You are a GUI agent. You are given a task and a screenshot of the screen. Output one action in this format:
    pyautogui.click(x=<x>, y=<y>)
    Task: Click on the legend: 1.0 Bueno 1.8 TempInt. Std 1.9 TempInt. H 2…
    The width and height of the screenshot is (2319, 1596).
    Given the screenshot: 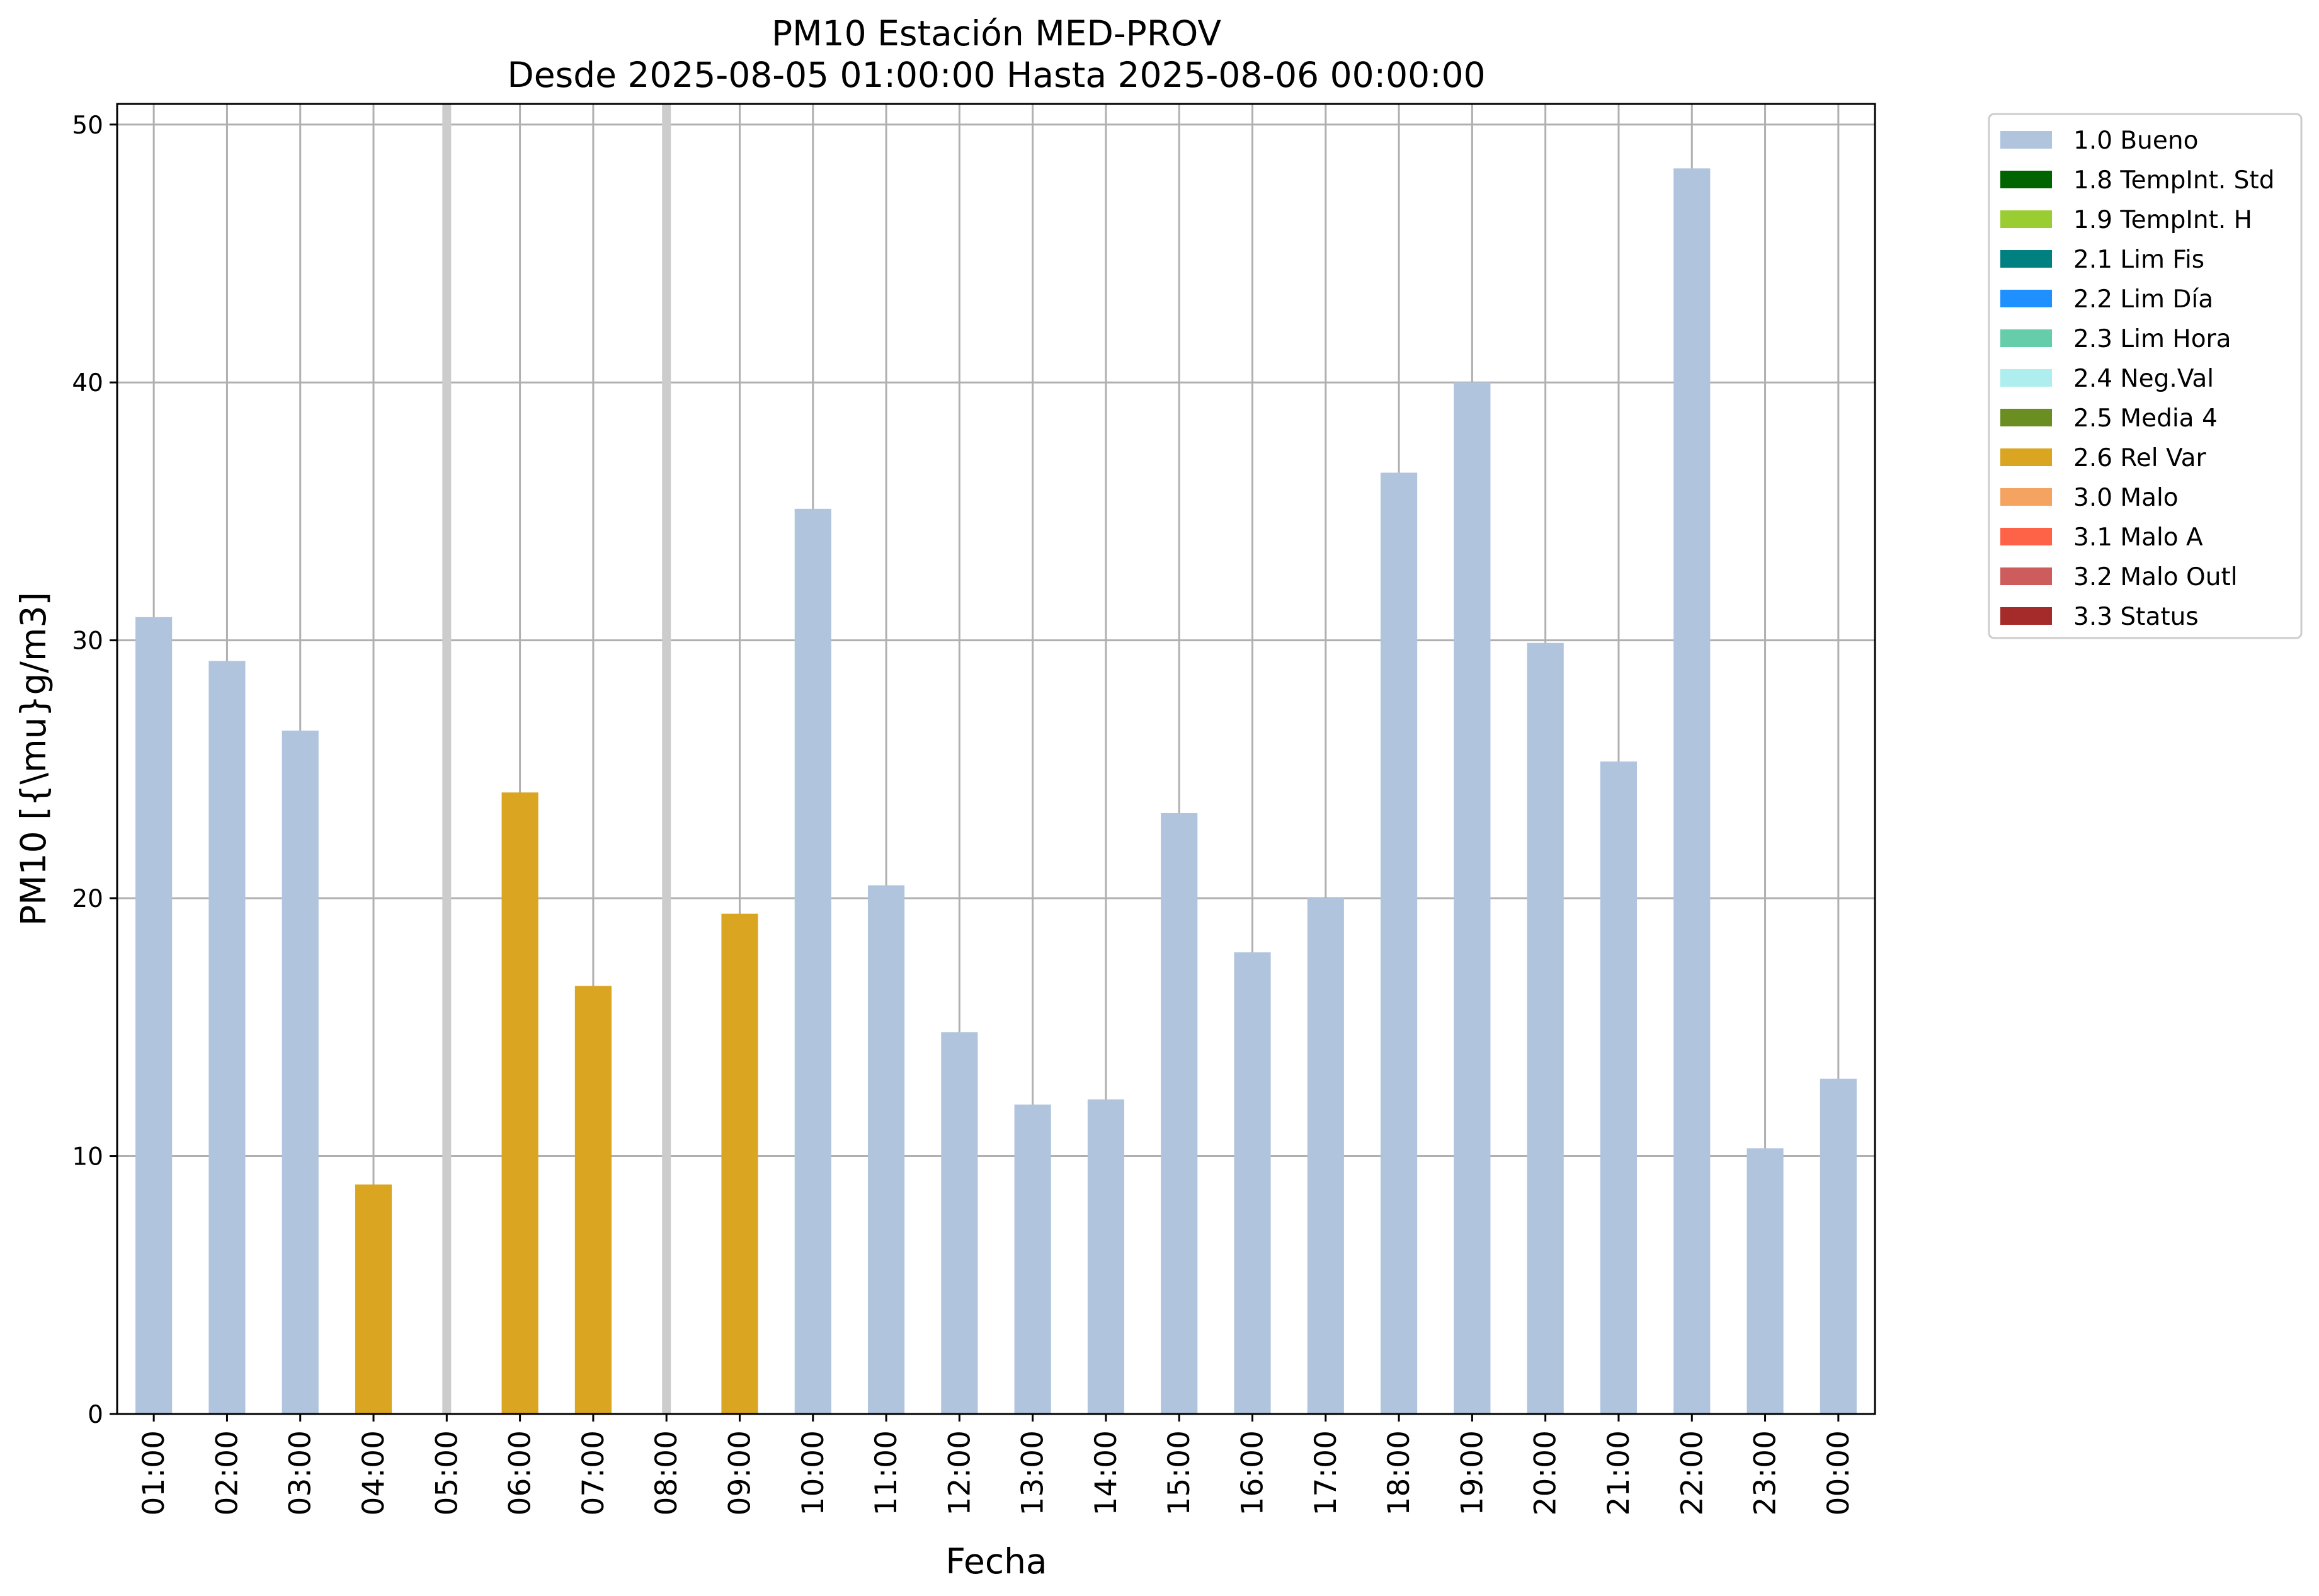 What is the action you would take?
    pyautogui.click(x=2145, y=376)
    